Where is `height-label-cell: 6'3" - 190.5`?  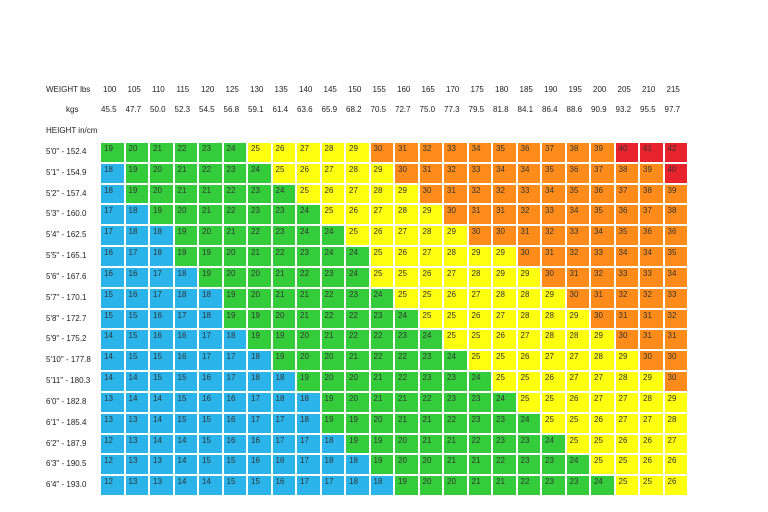 height-label-cell: 6'3" - 190.5 is located at coordinates (66, 464).